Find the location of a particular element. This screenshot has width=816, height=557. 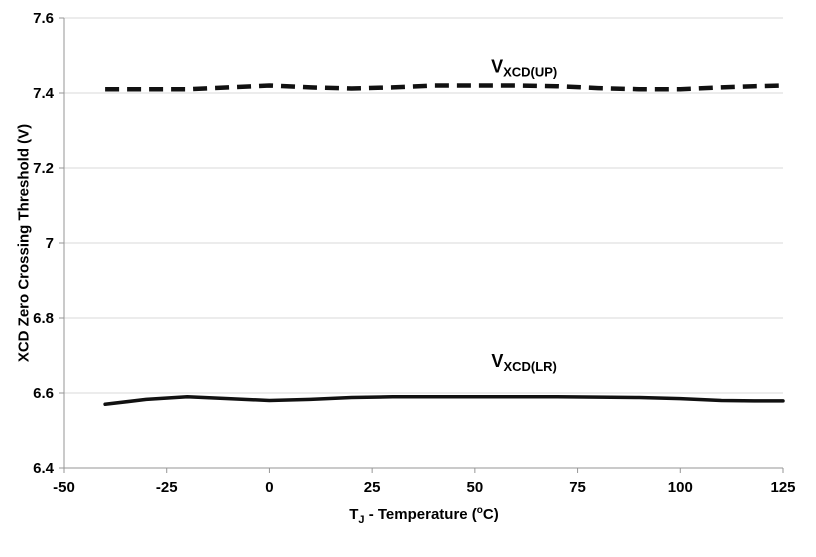

x-tick-label: 50 is located at coordinates (475, 487).